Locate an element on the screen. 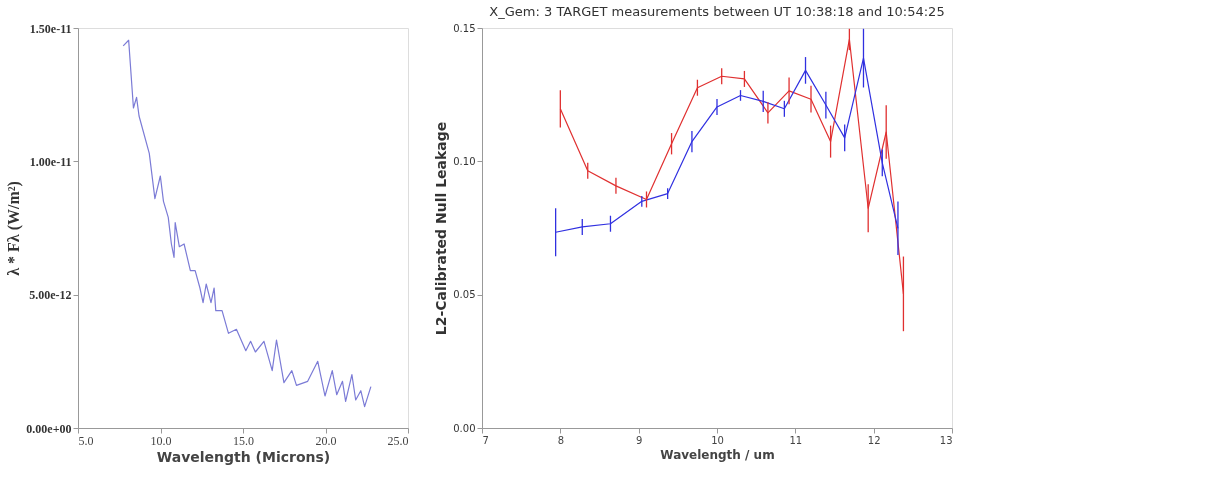  x-tick-label: 11 is located at coordinates (796, 440).